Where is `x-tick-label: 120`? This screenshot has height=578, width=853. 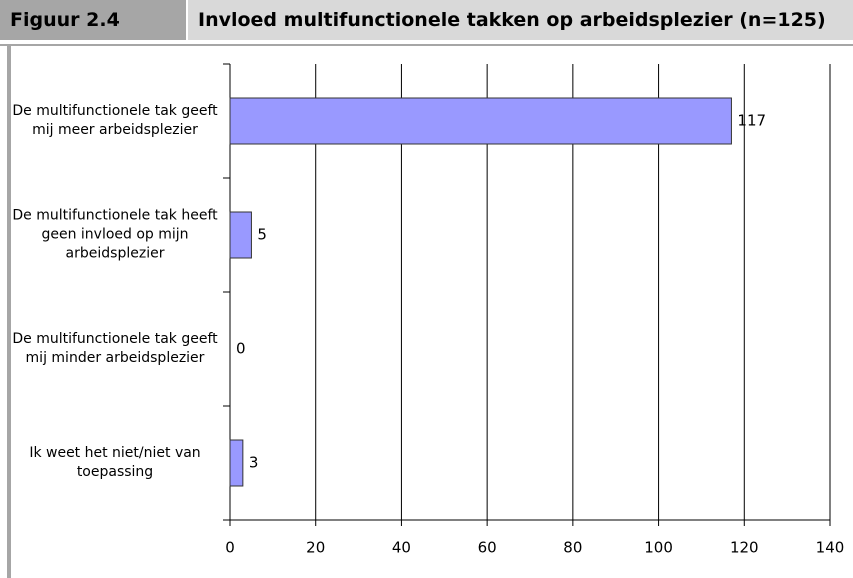 x-tick-label: 120 is located at coordinates (744, 548).